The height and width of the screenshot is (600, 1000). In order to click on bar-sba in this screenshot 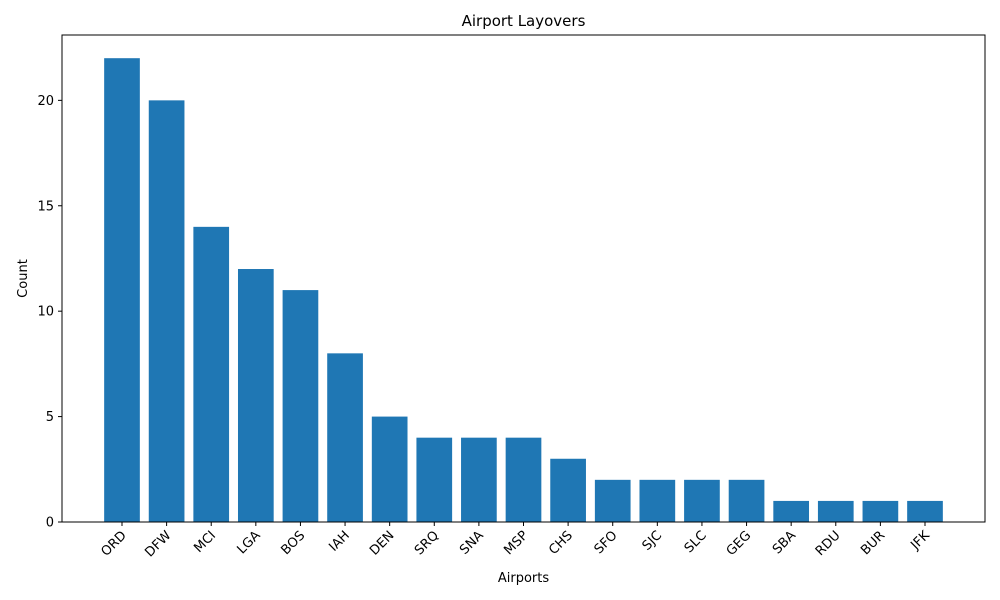, I will do `click(791, 511)`.